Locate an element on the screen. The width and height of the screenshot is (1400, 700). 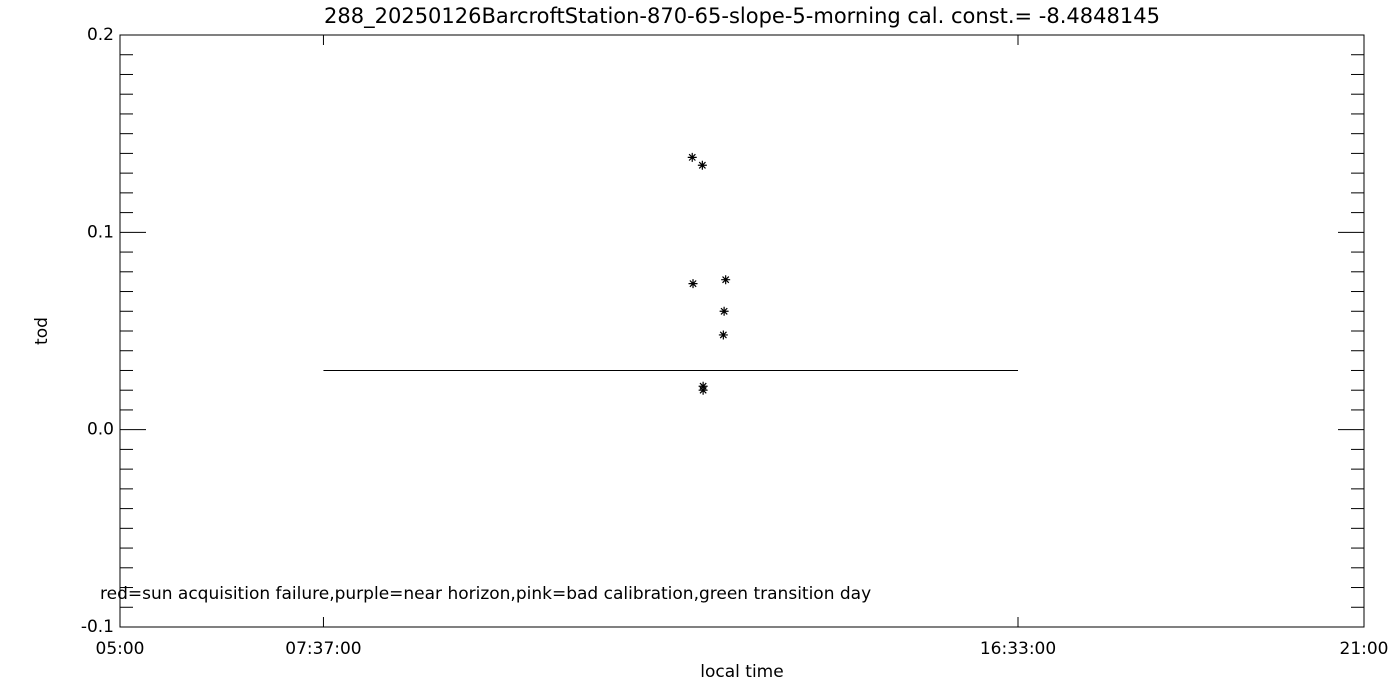
y-tick-label: 0.0 is located at coordinates (100, 430).